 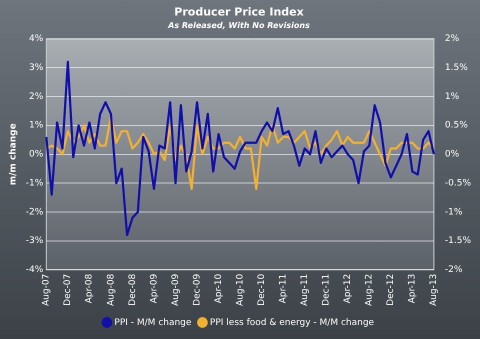 I want to click on y2-tick-label: -1%, so click(x=453, y=212).